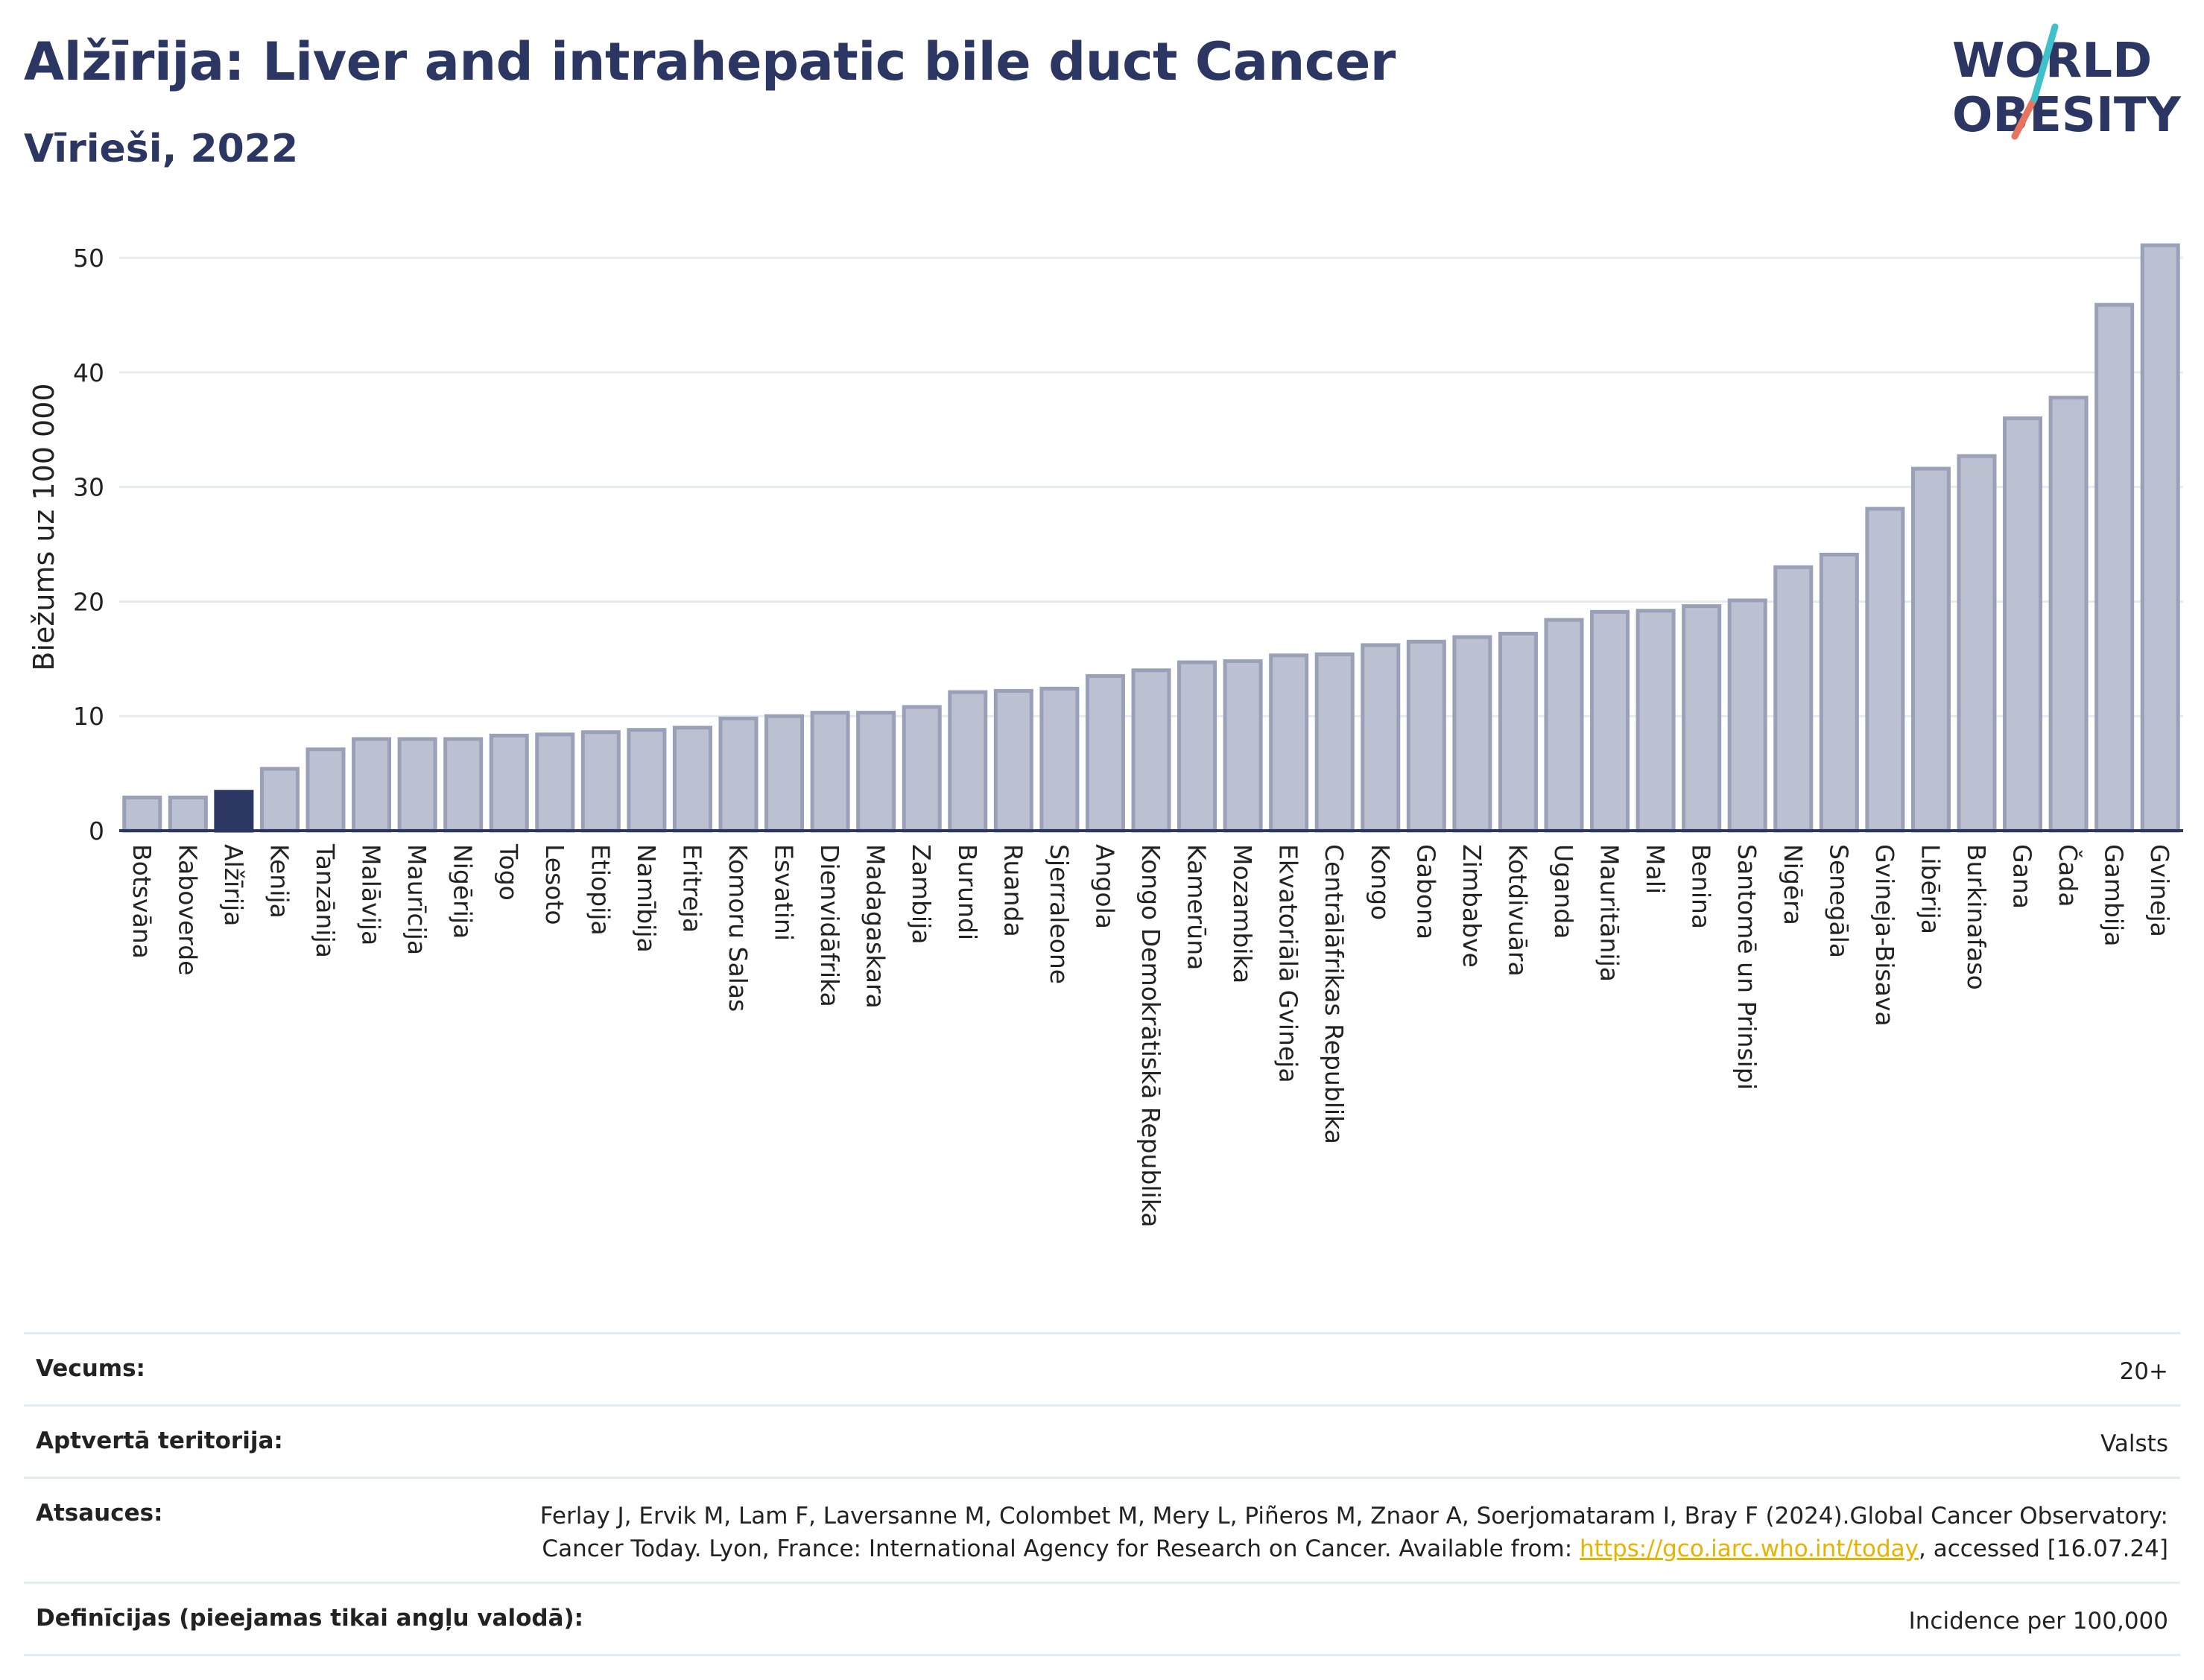 This screenshot has height=1680, width=2204. I want to click on x-tick-label: Libērija, so click(1930, 889).